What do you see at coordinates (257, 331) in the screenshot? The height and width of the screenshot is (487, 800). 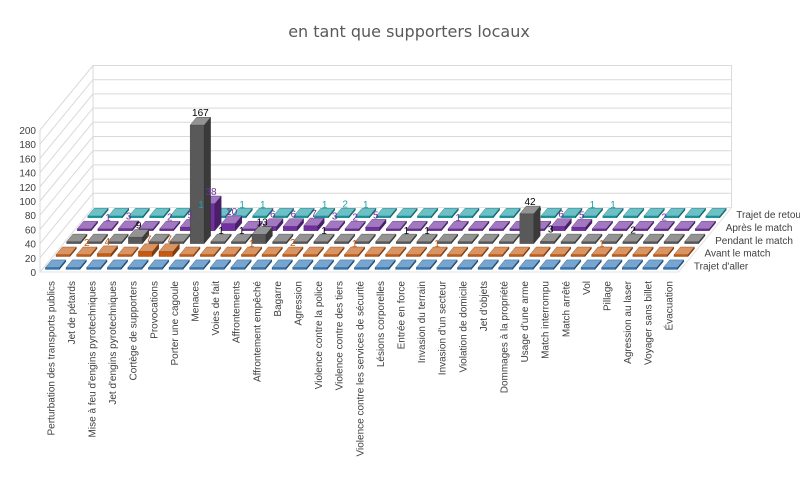 I see `x-tick-label: Affrontement empêché` at bounding box center [257, 331].